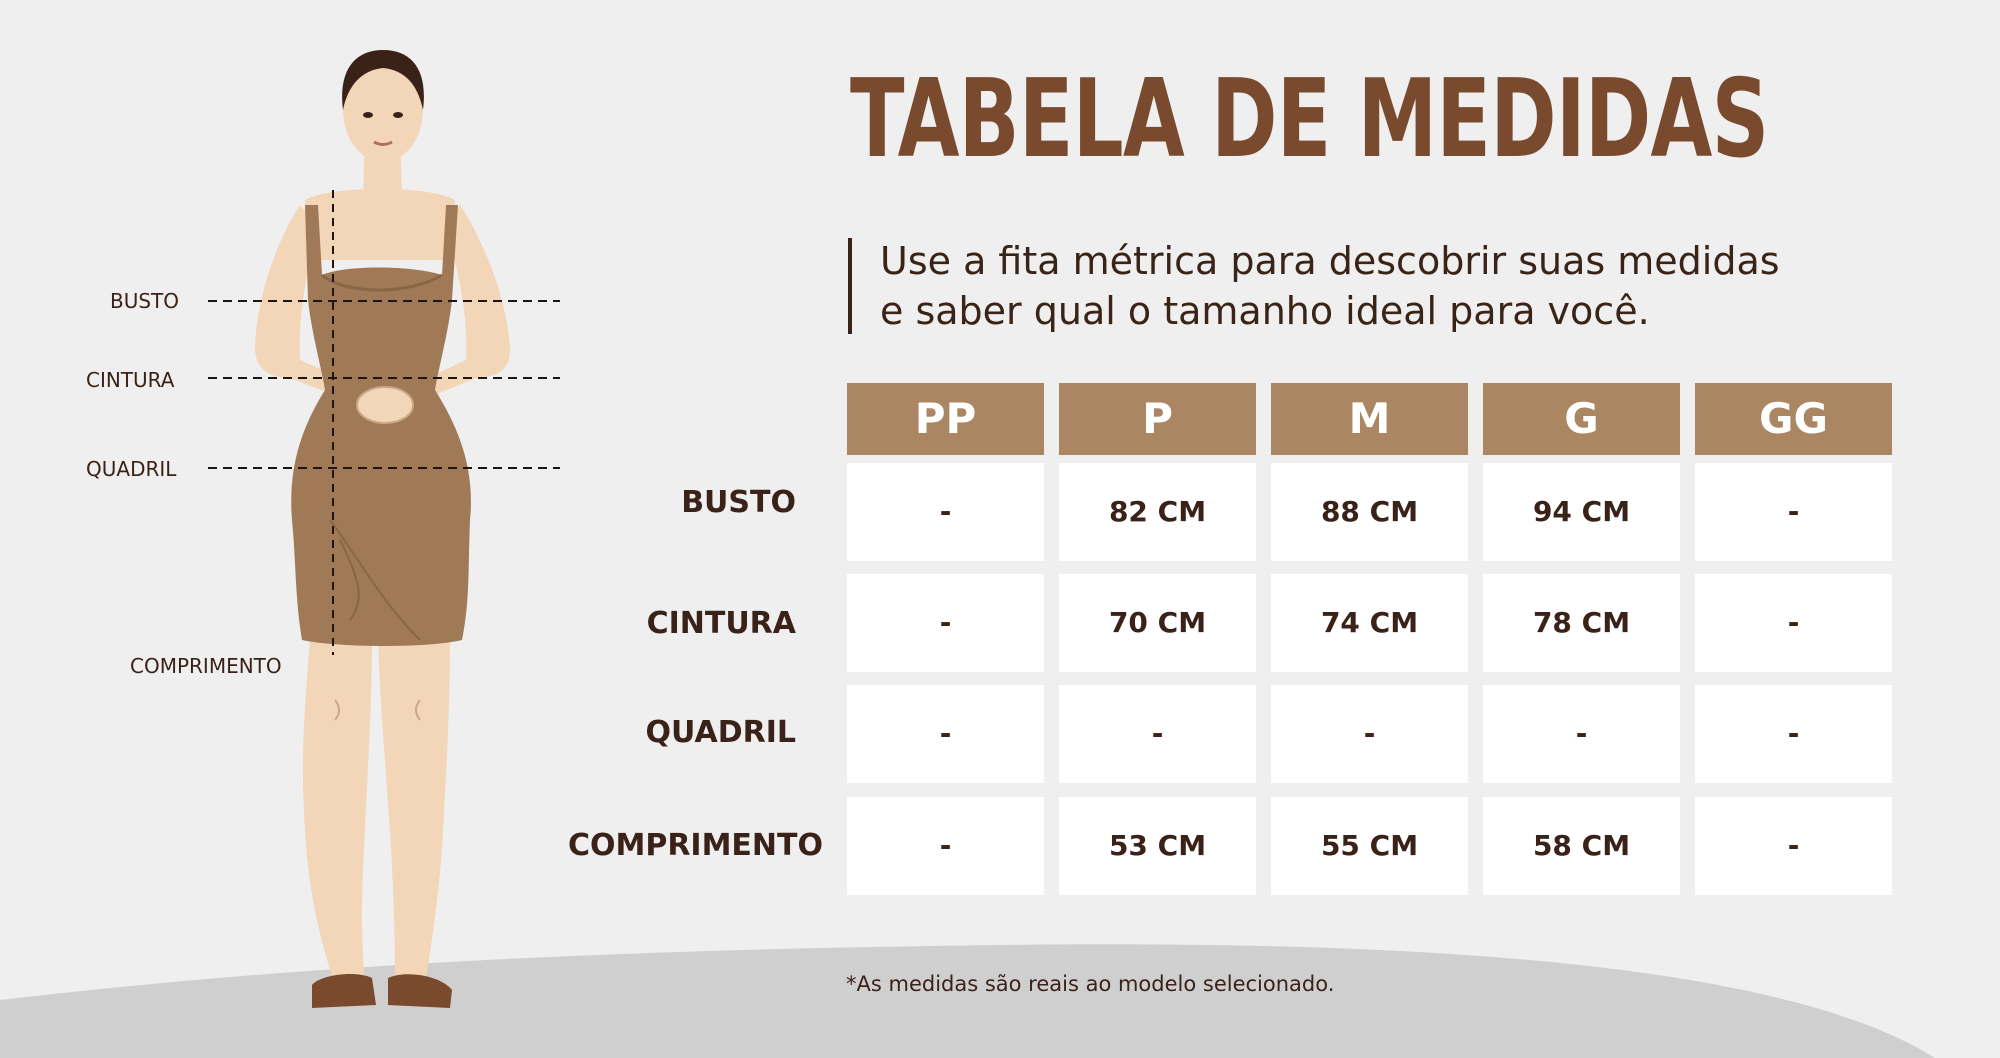 The height and width of the screenshot is (1058, 2000). Describe the element at coordinates (1581, 512) in the screenshot. I see `table-cell: 94 CM` at that location.